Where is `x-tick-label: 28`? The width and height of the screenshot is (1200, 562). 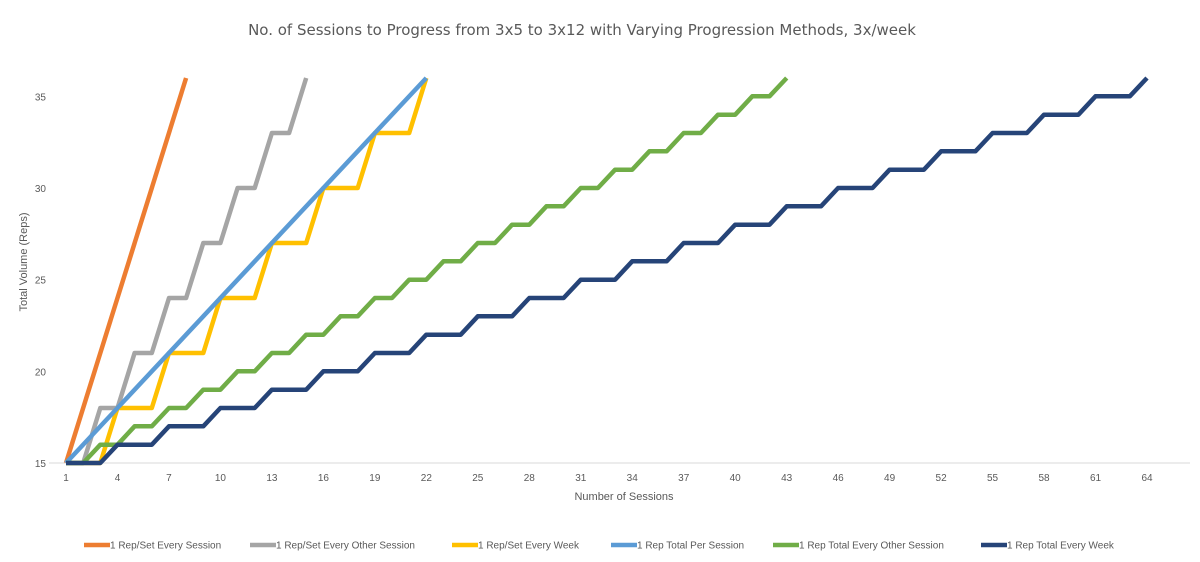
x-tick-label: 28 is located at coordinates (530, 478).